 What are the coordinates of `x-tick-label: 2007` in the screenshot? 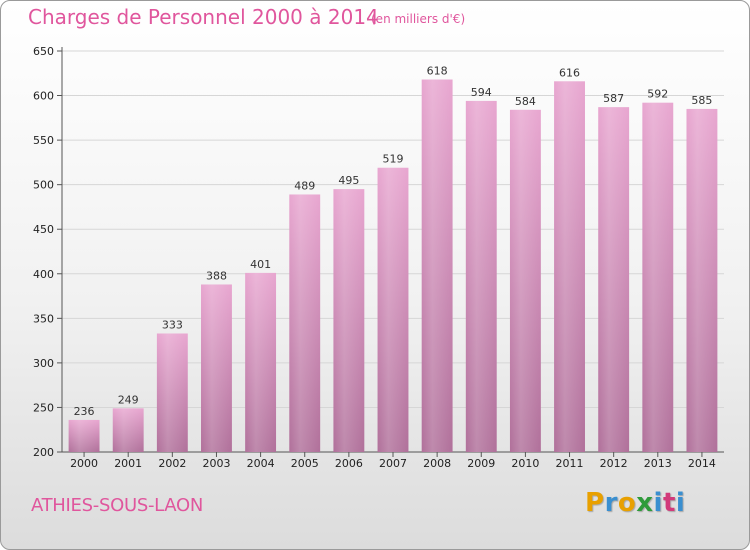 It's located at (393, 463).